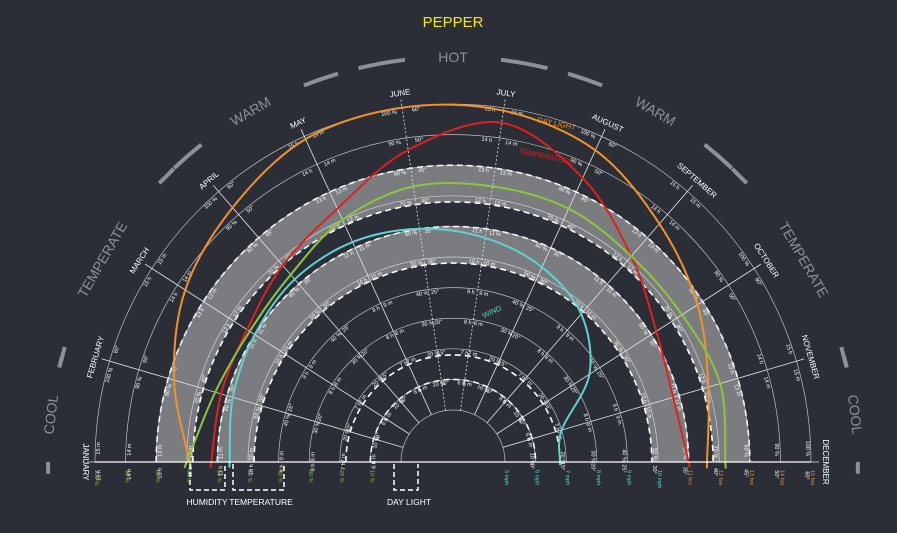 The height and width of the screenshot is (533, 897). What do you see at coordinates (249, 476) in the screenshot?
I see `baseline-left-label: 50 %` at bounding box center [249, 476].